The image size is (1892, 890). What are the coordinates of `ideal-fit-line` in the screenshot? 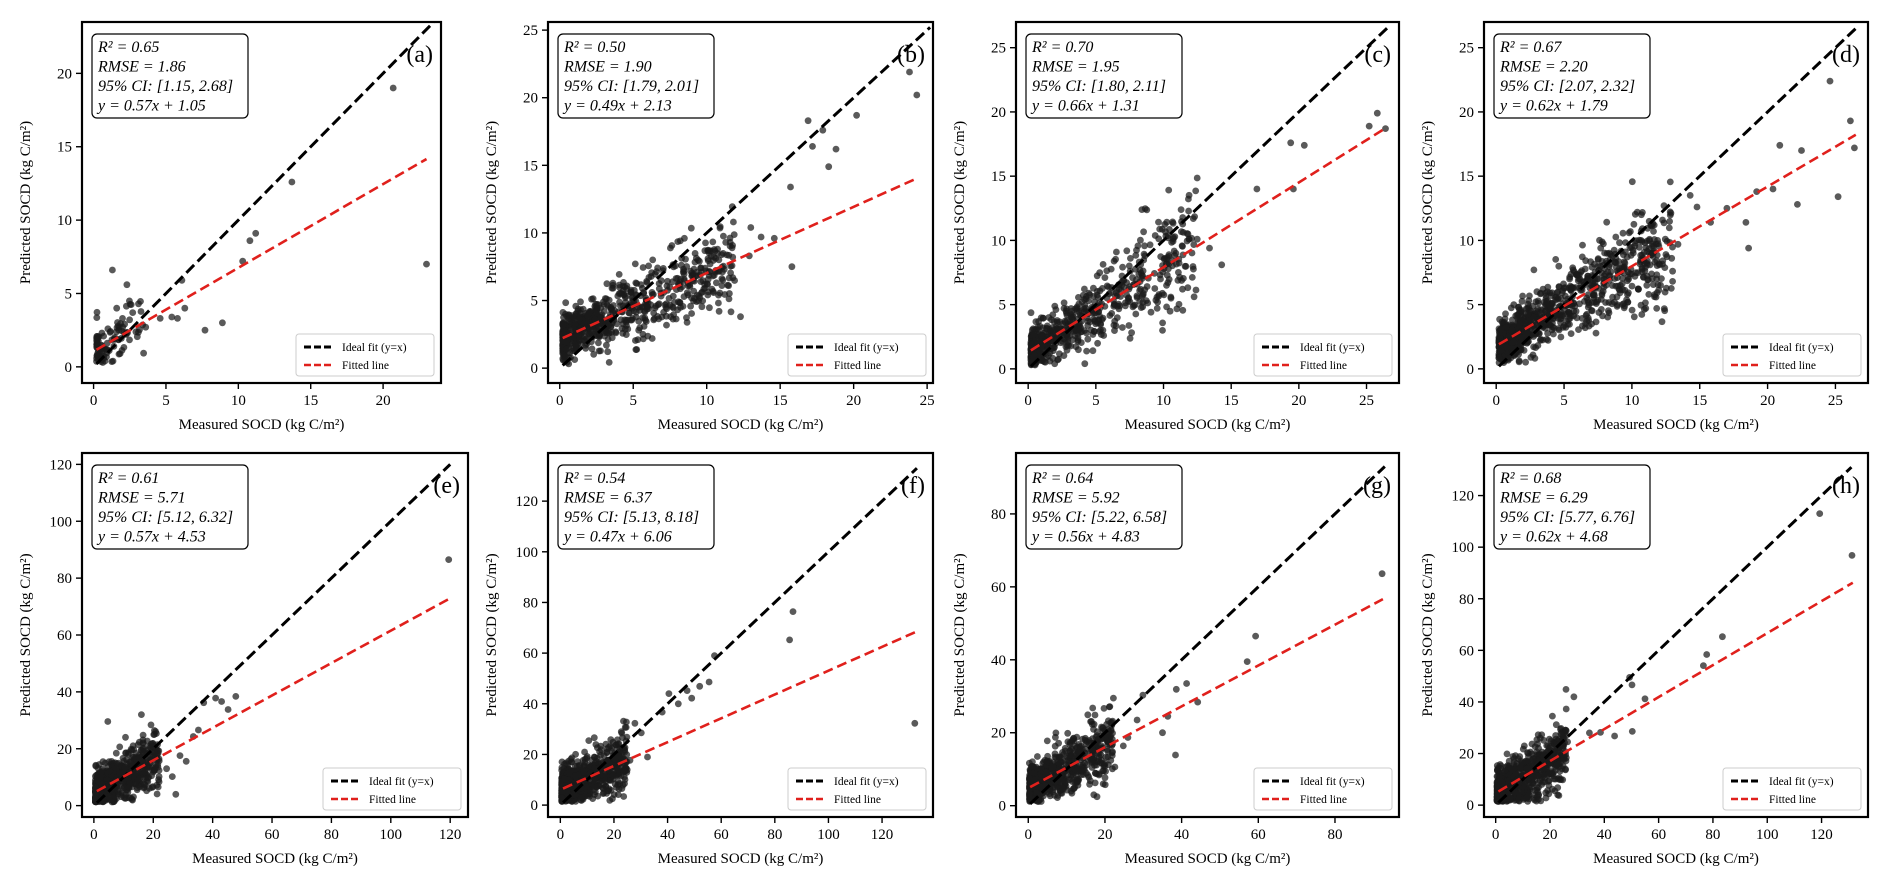 It's located at (265, 193).